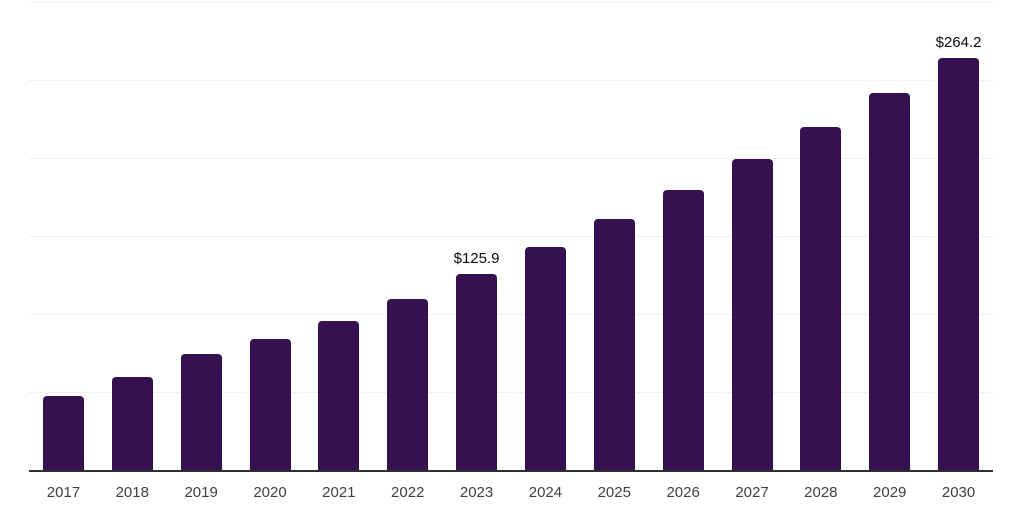 The height and width of the screenshot is (512, 1024). What do you see at coordinates (511, 471) in the screenshot?
I see `x-axis-line` at bounding box center [511, 471].